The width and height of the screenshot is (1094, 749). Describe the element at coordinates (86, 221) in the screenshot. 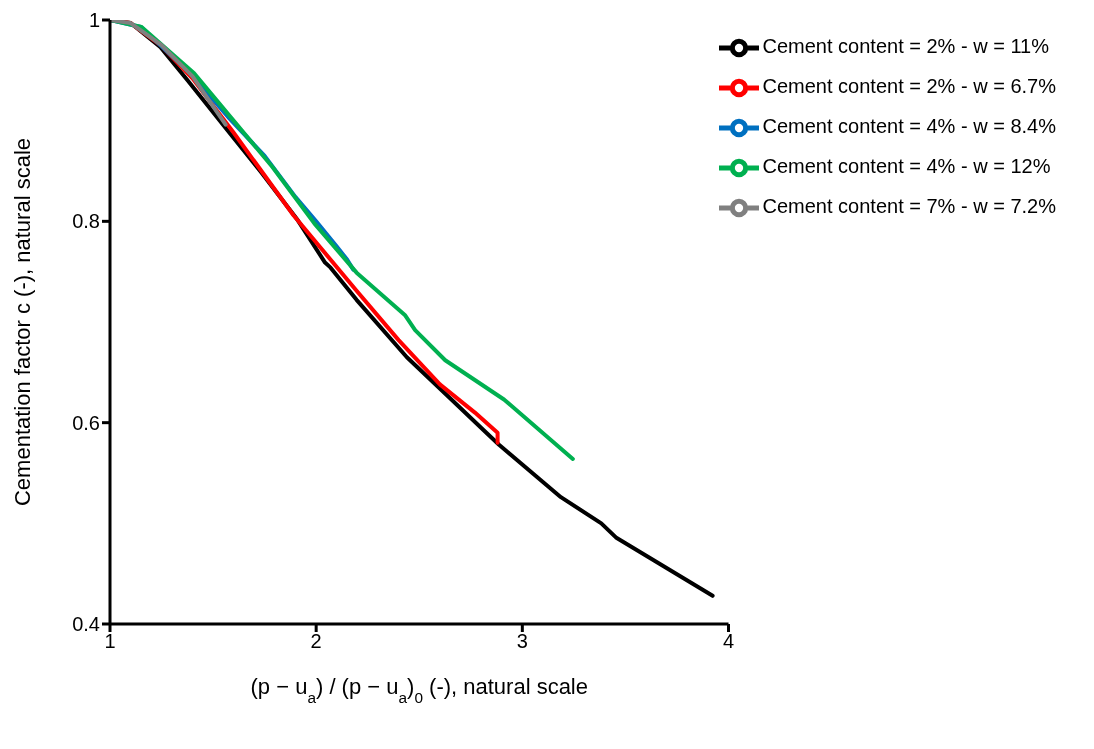

I see `y-tick-label: 0.8` at that location.